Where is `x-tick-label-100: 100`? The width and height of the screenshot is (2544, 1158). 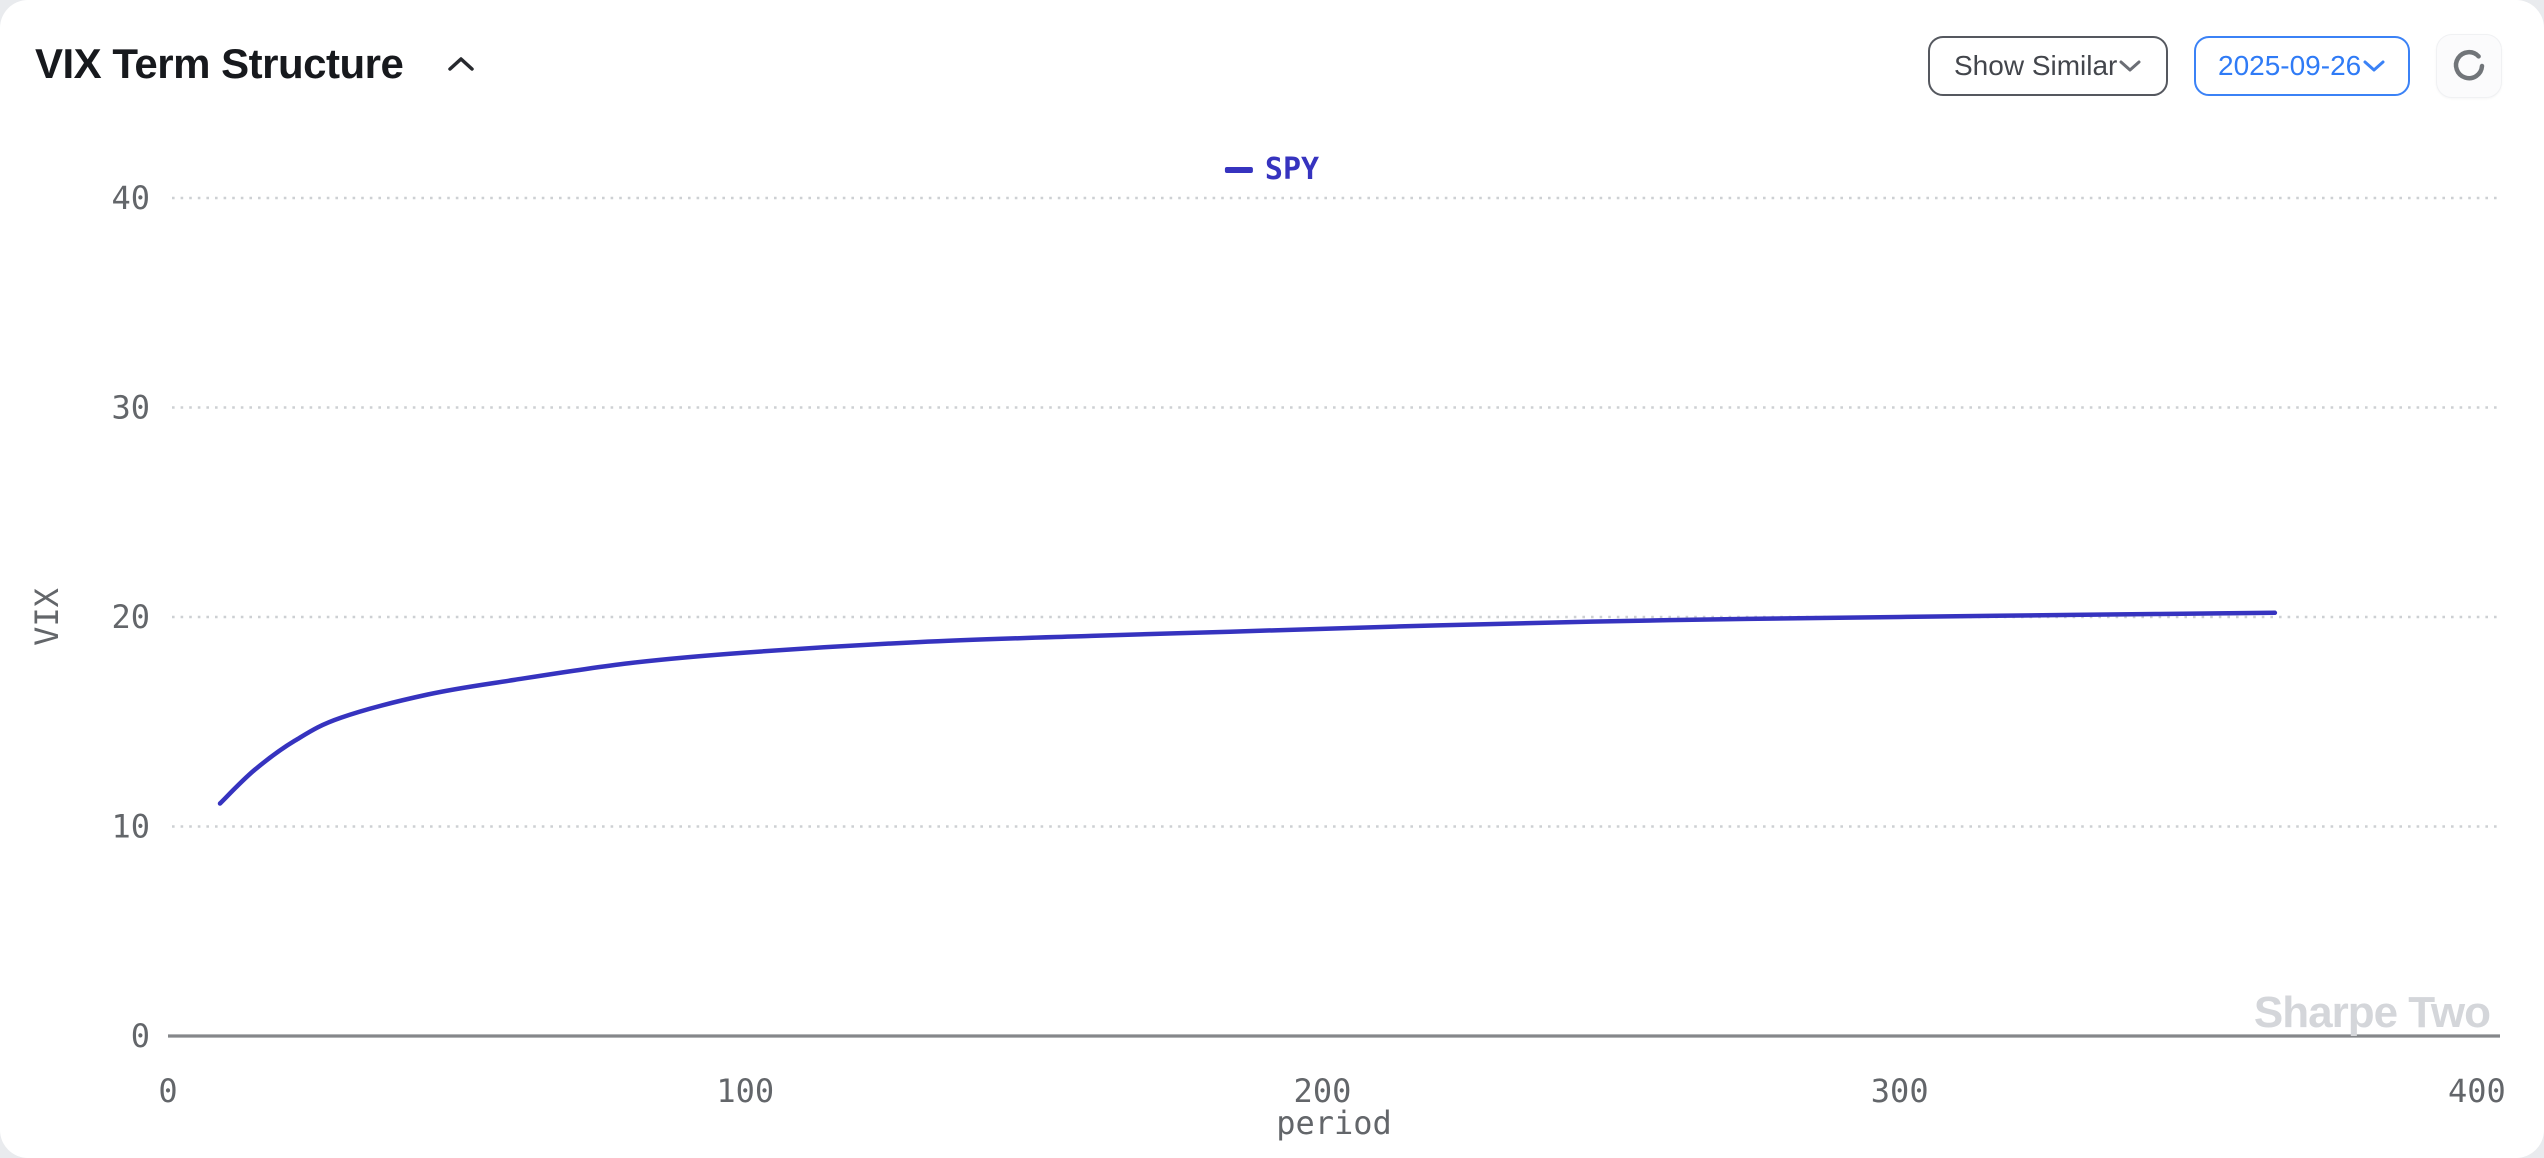 x-tick-label-100: 100 is located at coordinates (745, 1091).